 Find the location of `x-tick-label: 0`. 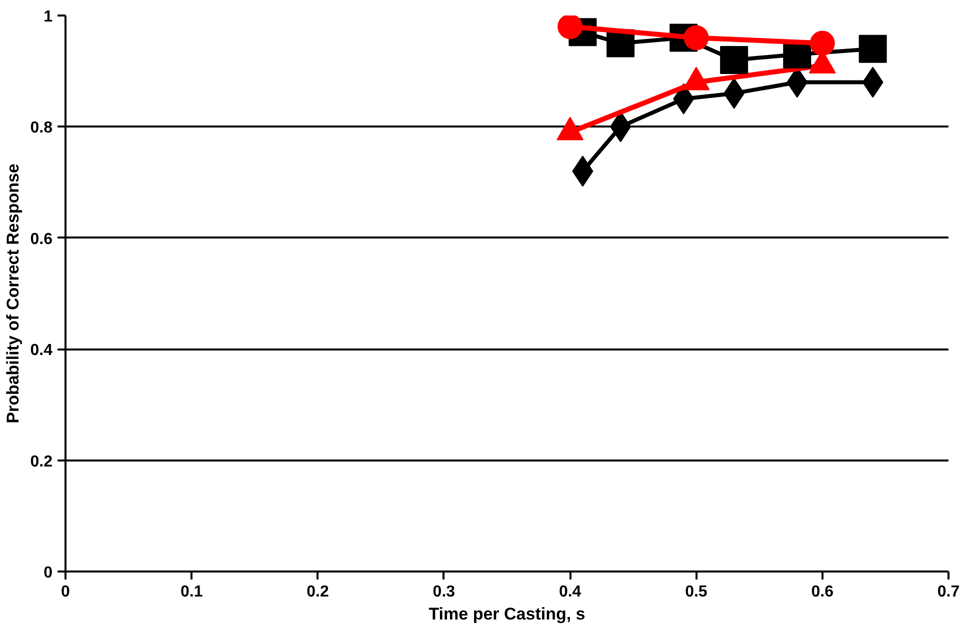

x-tick-label: 0 is located at coordinates (65, 592).